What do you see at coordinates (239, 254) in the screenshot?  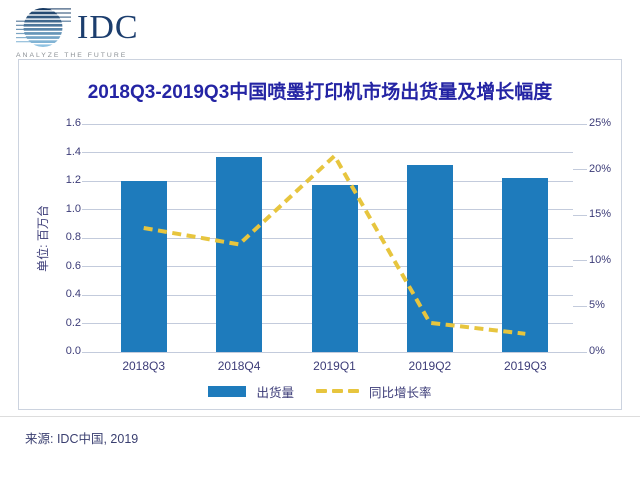 I see `bar-2018Q4` at bounding box center [239, 254].